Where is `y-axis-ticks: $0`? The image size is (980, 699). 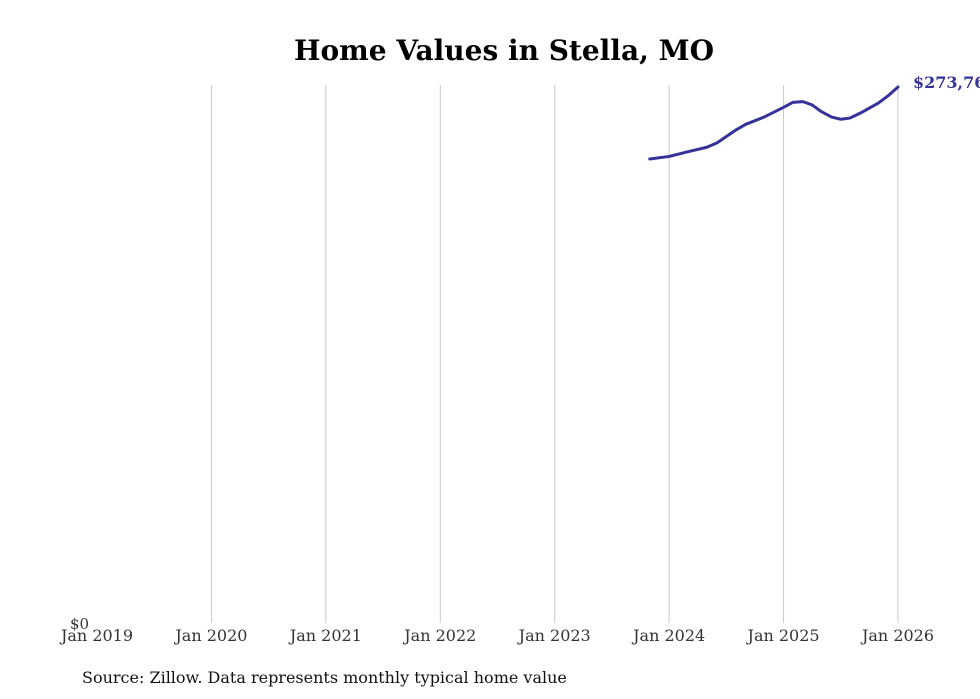 y-axis-ticks: $0 is located at coordinates (79, 624).